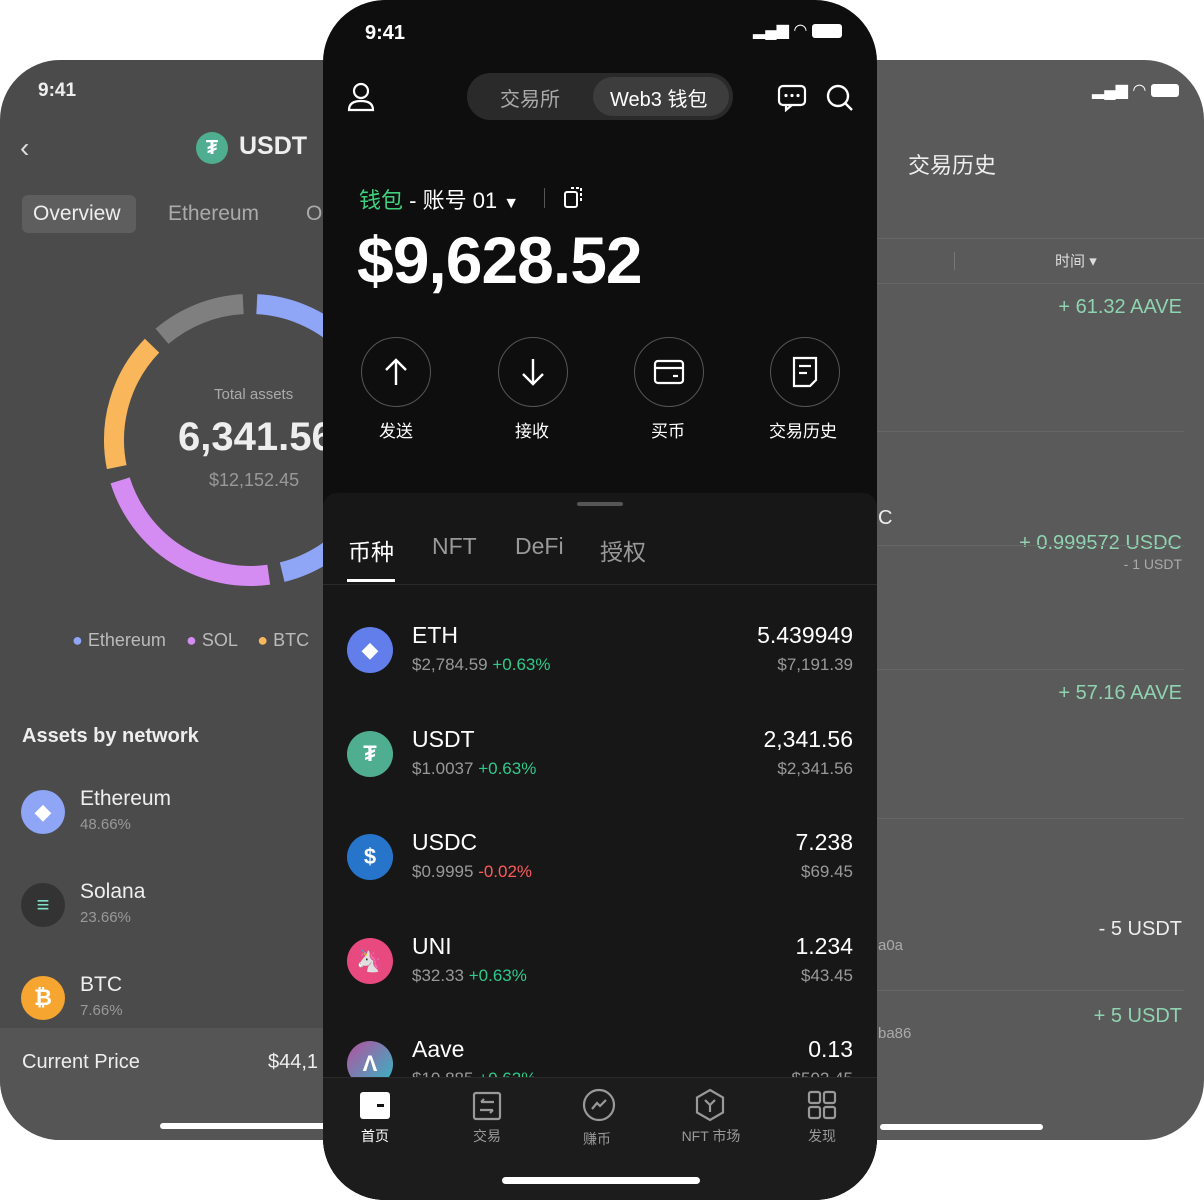 The image size is (1204, 1200). I want to click on time-filter-label: 时间, so click(1070, 261).